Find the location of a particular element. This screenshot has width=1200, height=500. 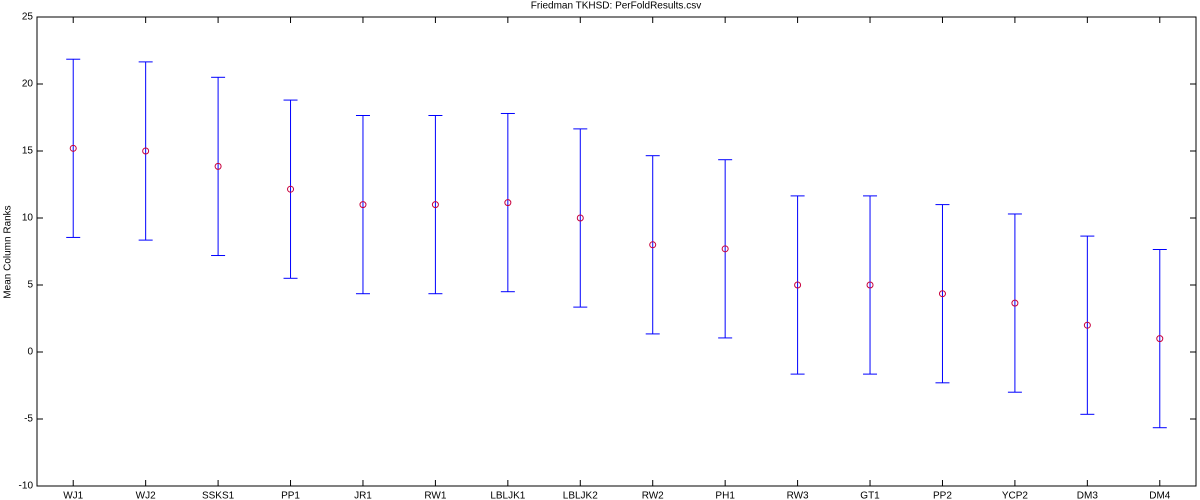

x-tick-label: LBLJK1 is located at coordinates (507, 495).